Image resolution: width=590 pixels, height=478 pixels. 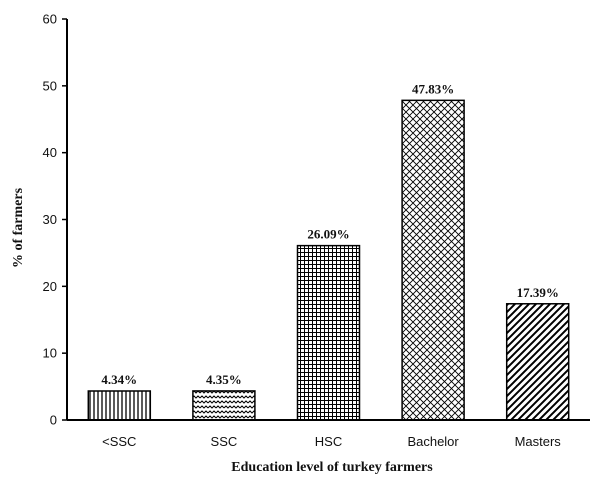 What do you see at coordinates (119, 441) in the screenshot?
I see `x-tick-label: <SSC` at bounding box center [119, 441].